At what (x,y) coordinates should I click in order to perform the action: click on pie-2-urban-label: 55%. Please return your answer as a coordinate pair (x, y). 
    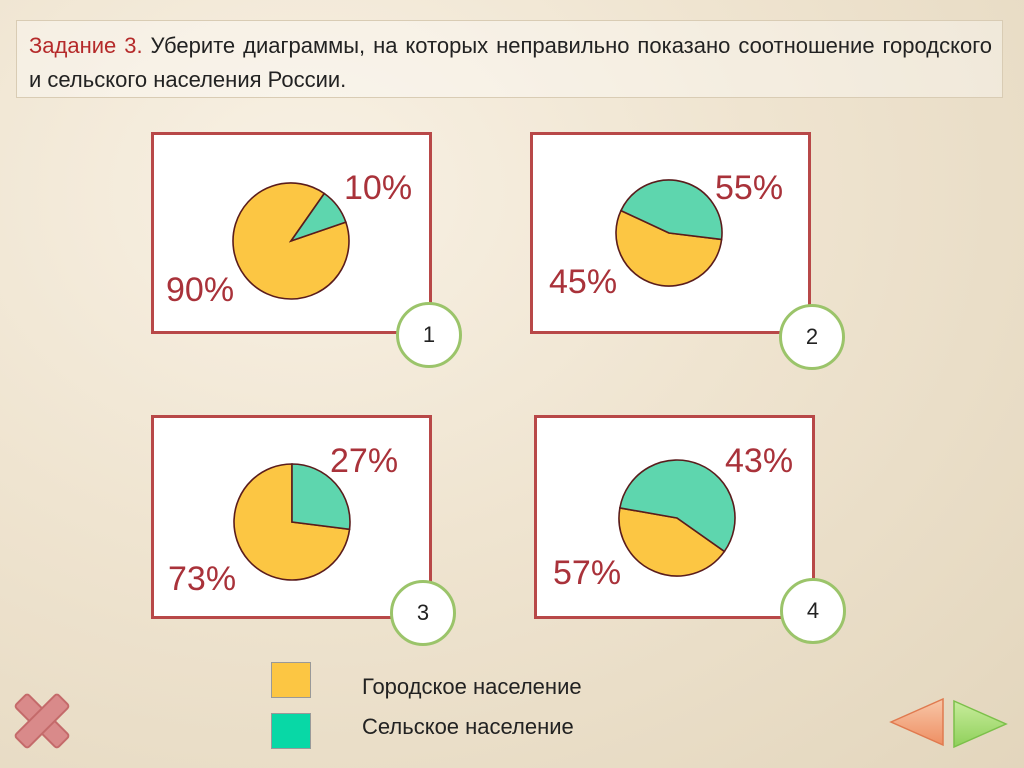
    Looking at the image, I should click on (749, 188).